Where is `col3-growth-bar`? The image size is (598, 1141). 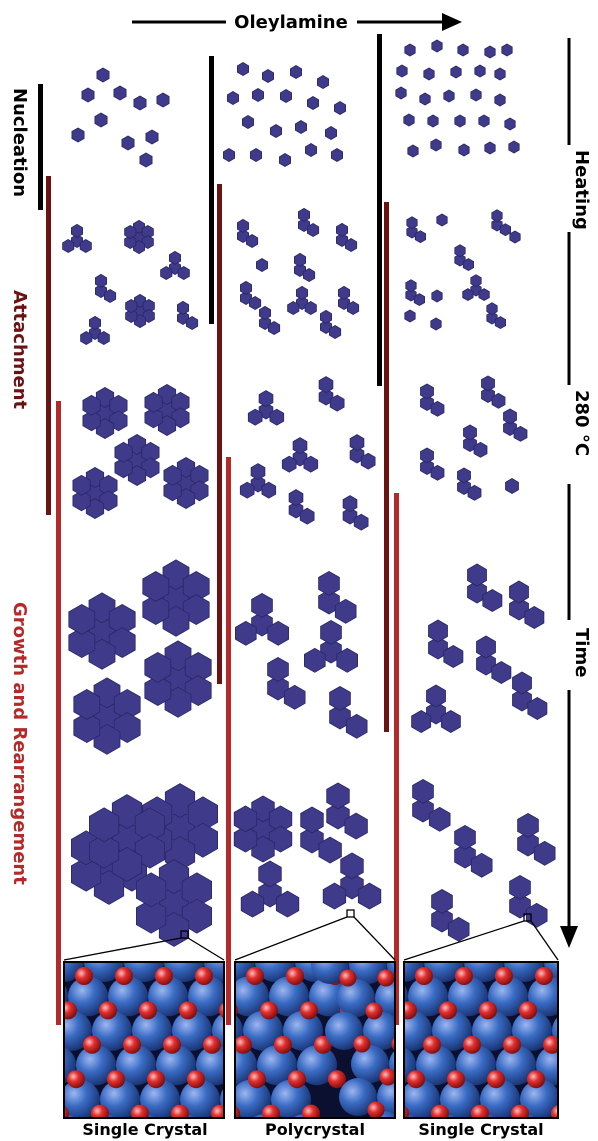
col3-growth-bar is located at coordinates (396, 759).